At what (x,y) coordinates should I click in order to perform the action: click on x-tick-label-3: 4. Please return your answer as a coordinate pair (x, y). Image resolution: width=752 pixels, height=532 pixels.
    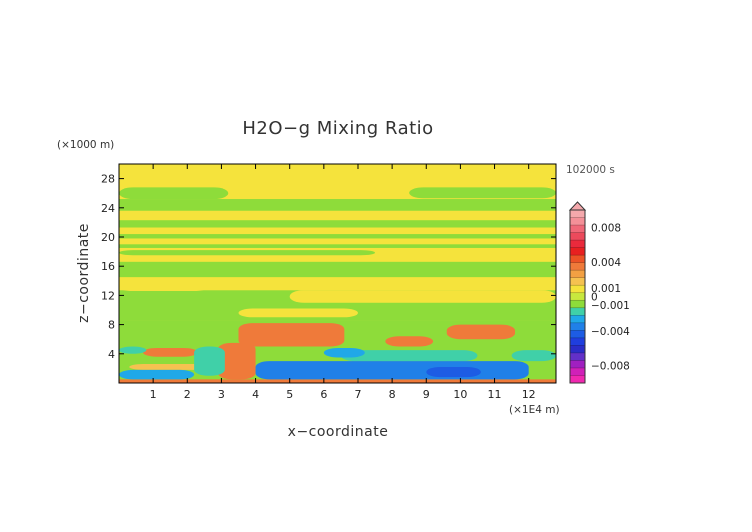
    Looking at the image, I should click on (255, 394).